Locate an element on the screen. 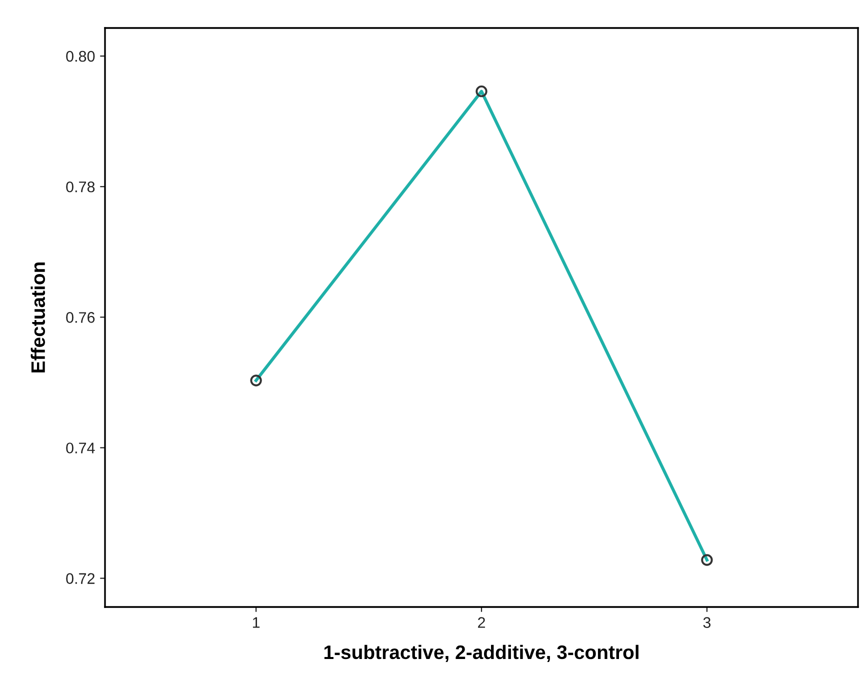  y-tick-label: 0.74 is located at coordinates (80, 448).